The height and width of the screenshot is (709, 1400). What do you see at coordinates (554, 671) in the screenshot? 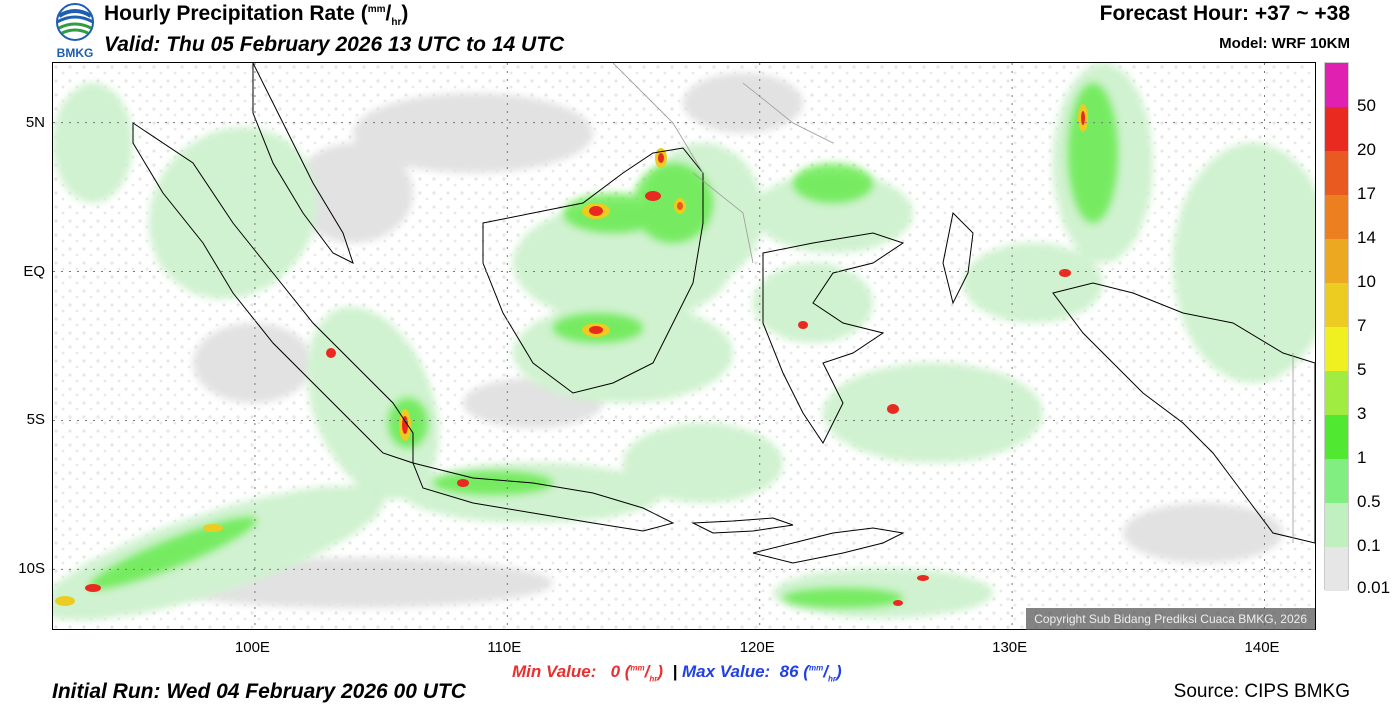
I see `min-label: Min Value:` at bounding box center [554, 671].